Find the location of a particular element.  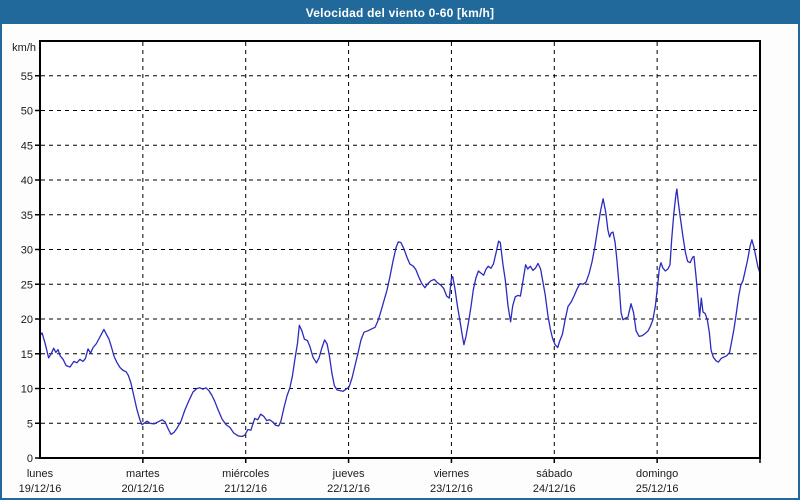

x-day-label: lunes is located at coordinates (40, 474).